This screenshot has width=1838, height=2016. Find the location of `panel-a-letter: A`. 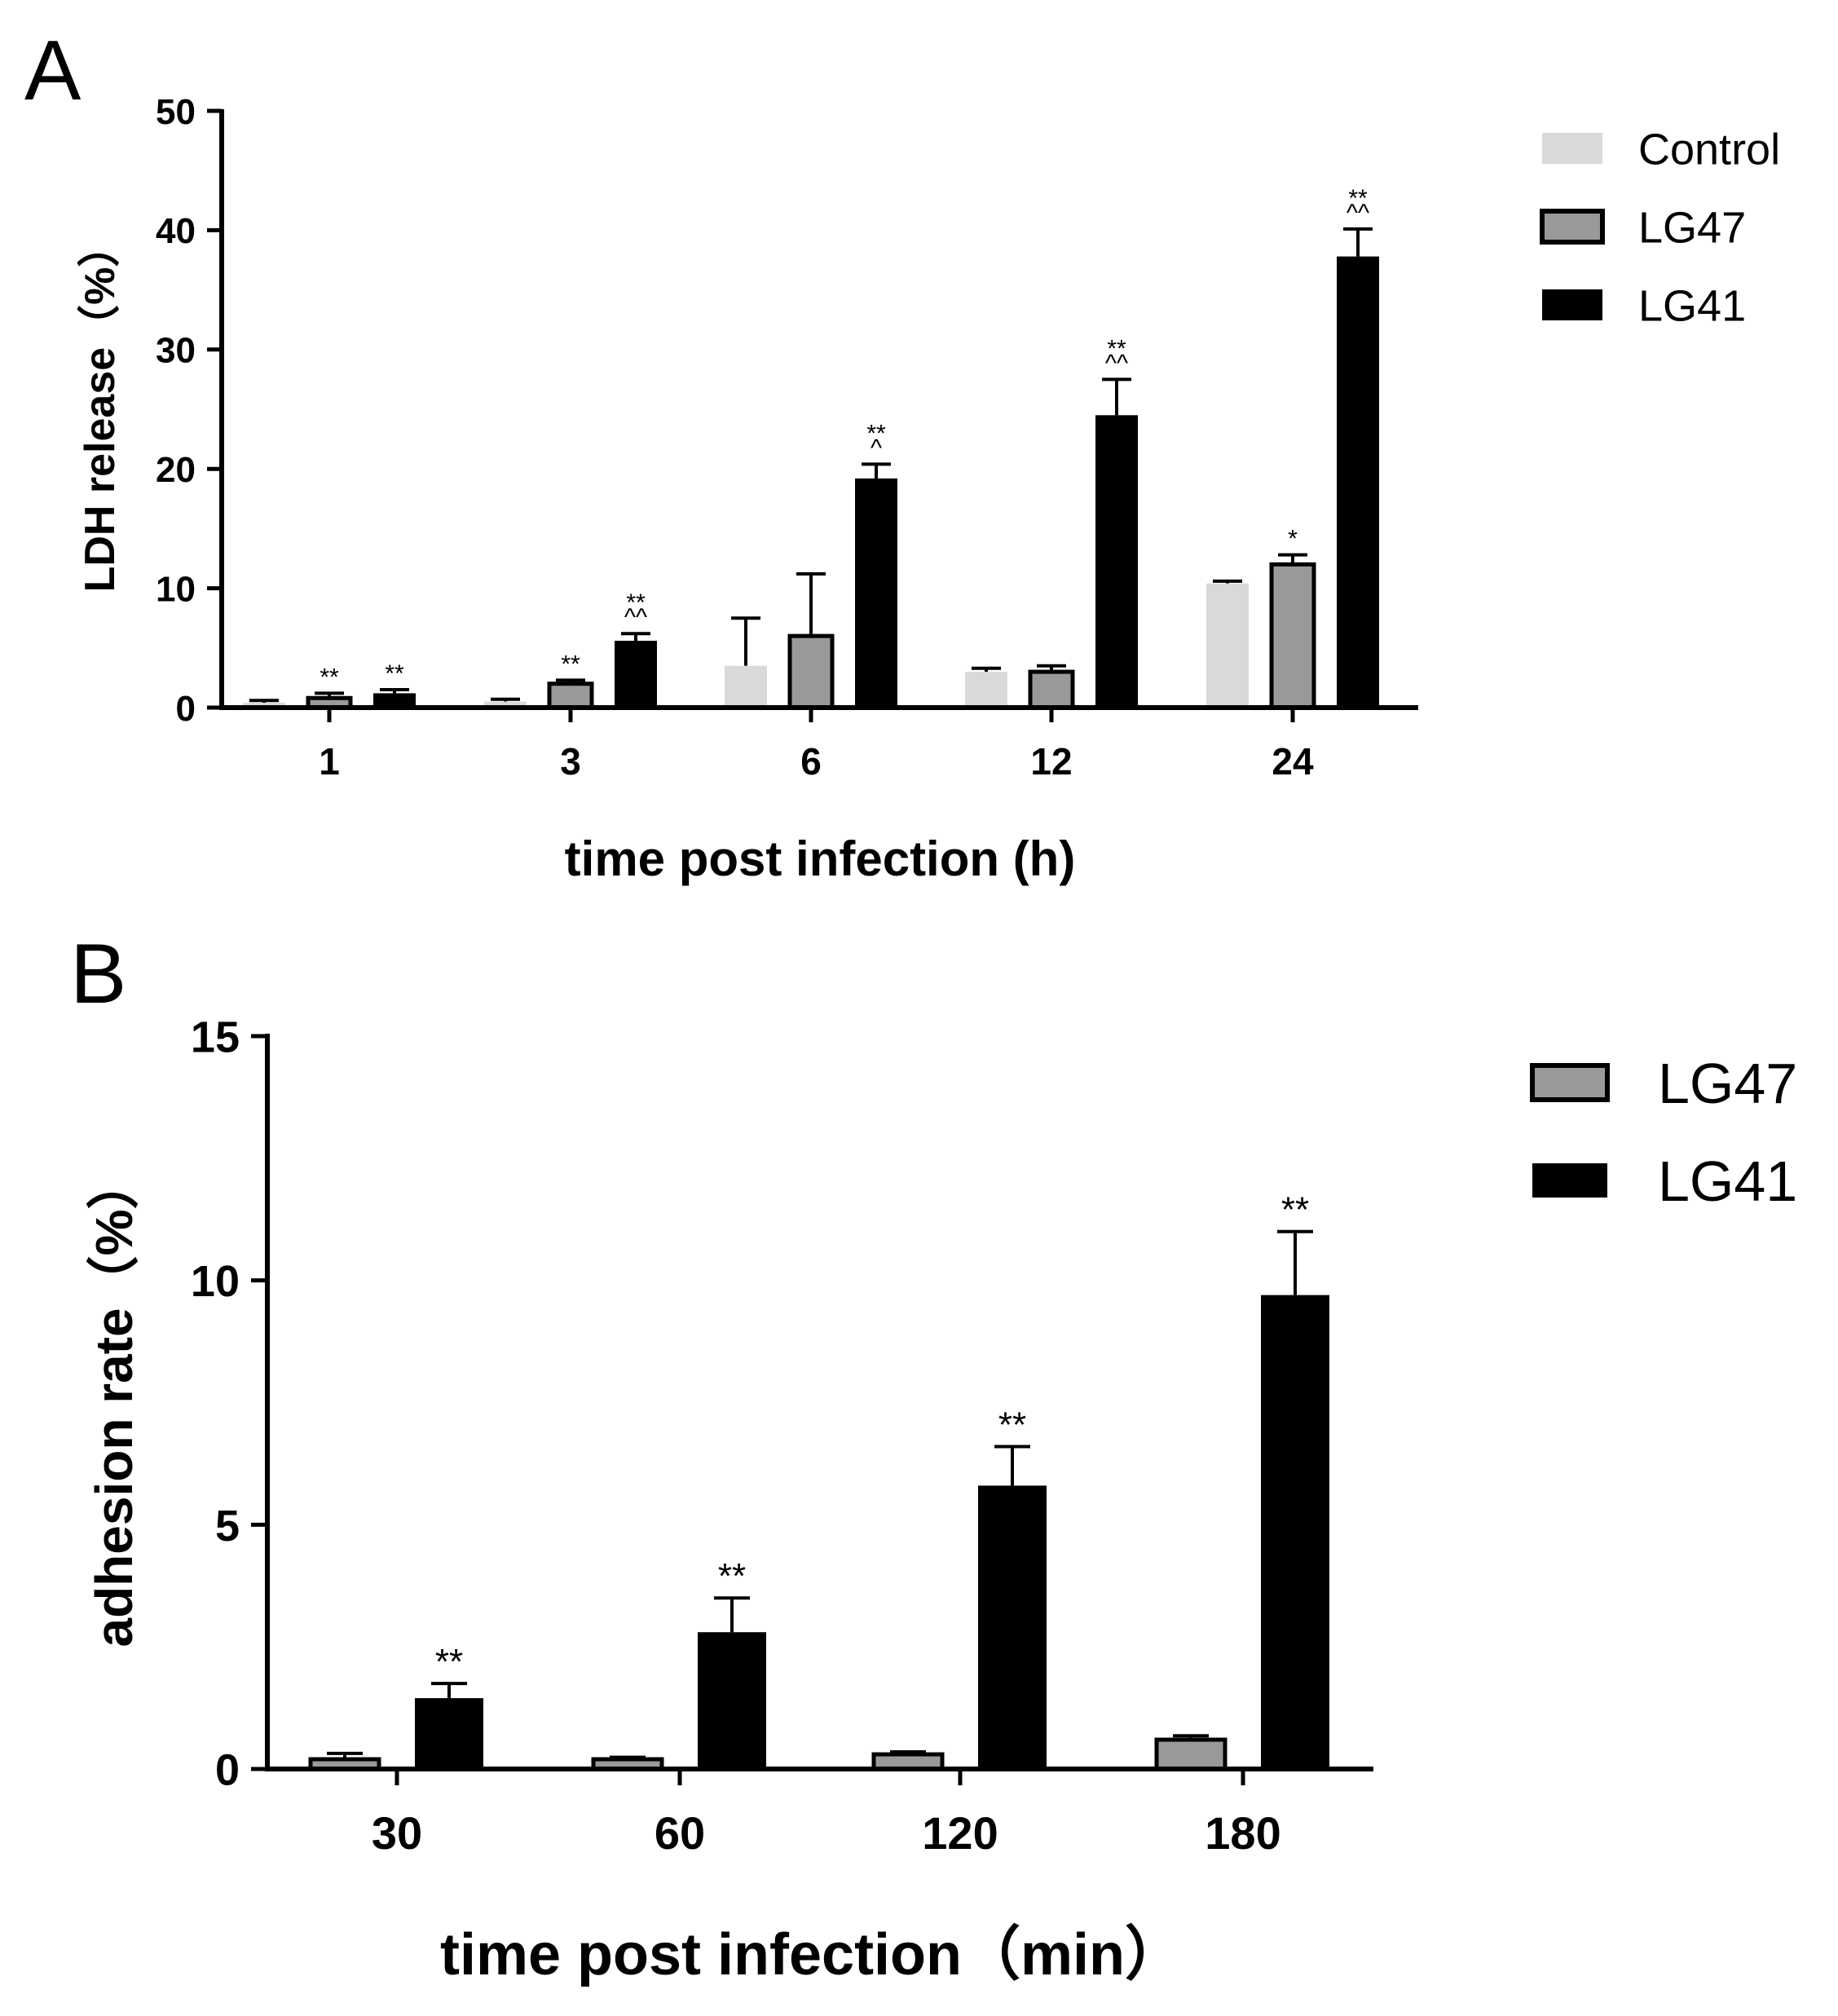

panel-a-letter: A is located at coordinates (53, 71).